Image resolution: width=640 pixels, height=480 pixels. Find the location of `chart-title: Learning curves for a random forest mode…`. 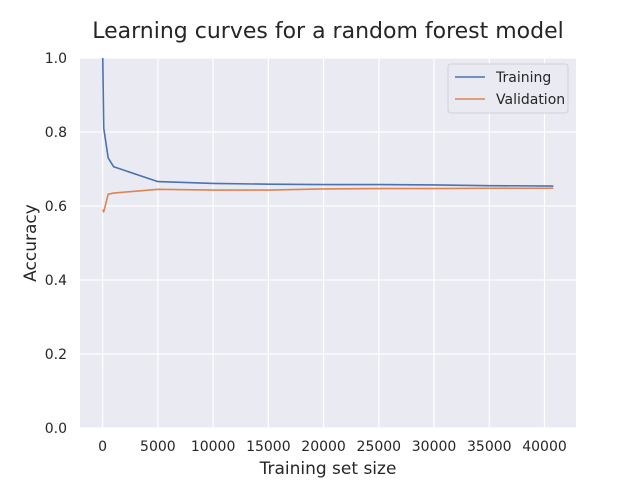

chart-title: Learning curves for a random forest mode… is located at coordinates (328, 31).